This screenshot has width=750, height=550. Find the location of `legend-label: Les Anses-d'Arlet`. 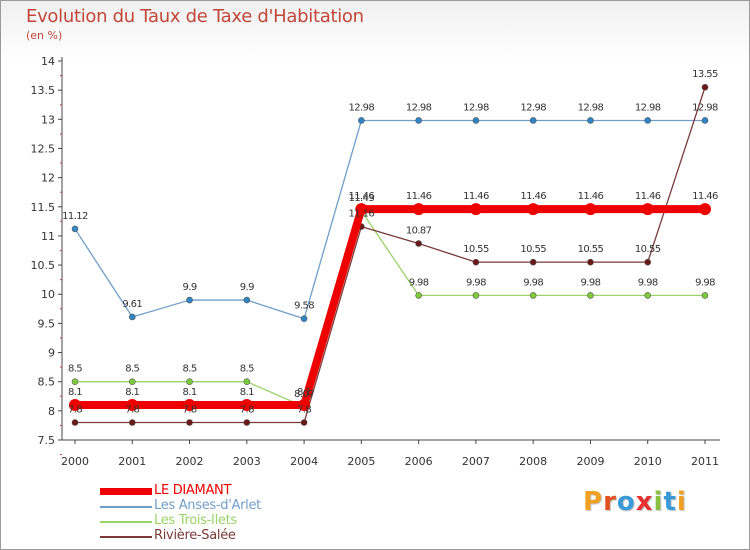

legend-label: Les Anses-d'Arlet is located at coordinates (207, 505).